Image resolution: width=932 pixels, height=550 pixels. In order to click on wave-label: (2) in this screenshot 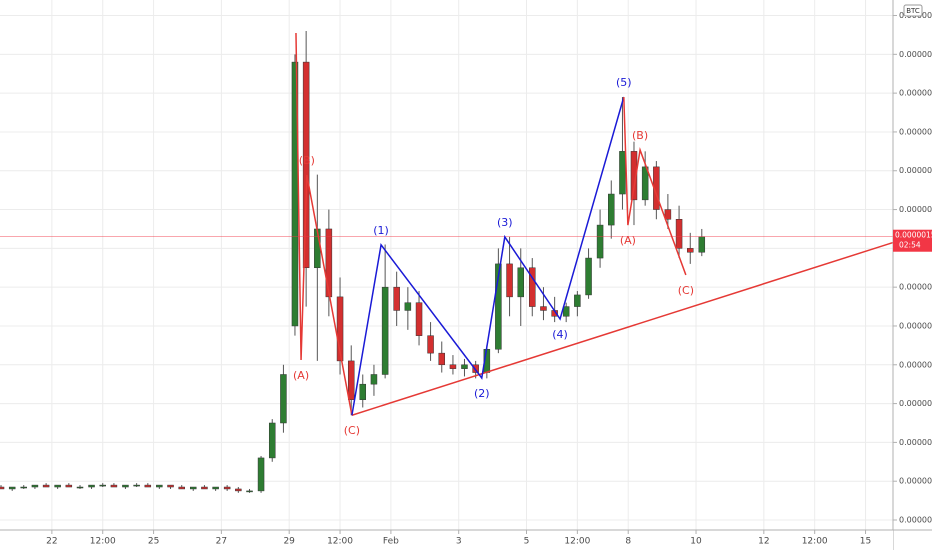, I will do `click(482, 393)`.